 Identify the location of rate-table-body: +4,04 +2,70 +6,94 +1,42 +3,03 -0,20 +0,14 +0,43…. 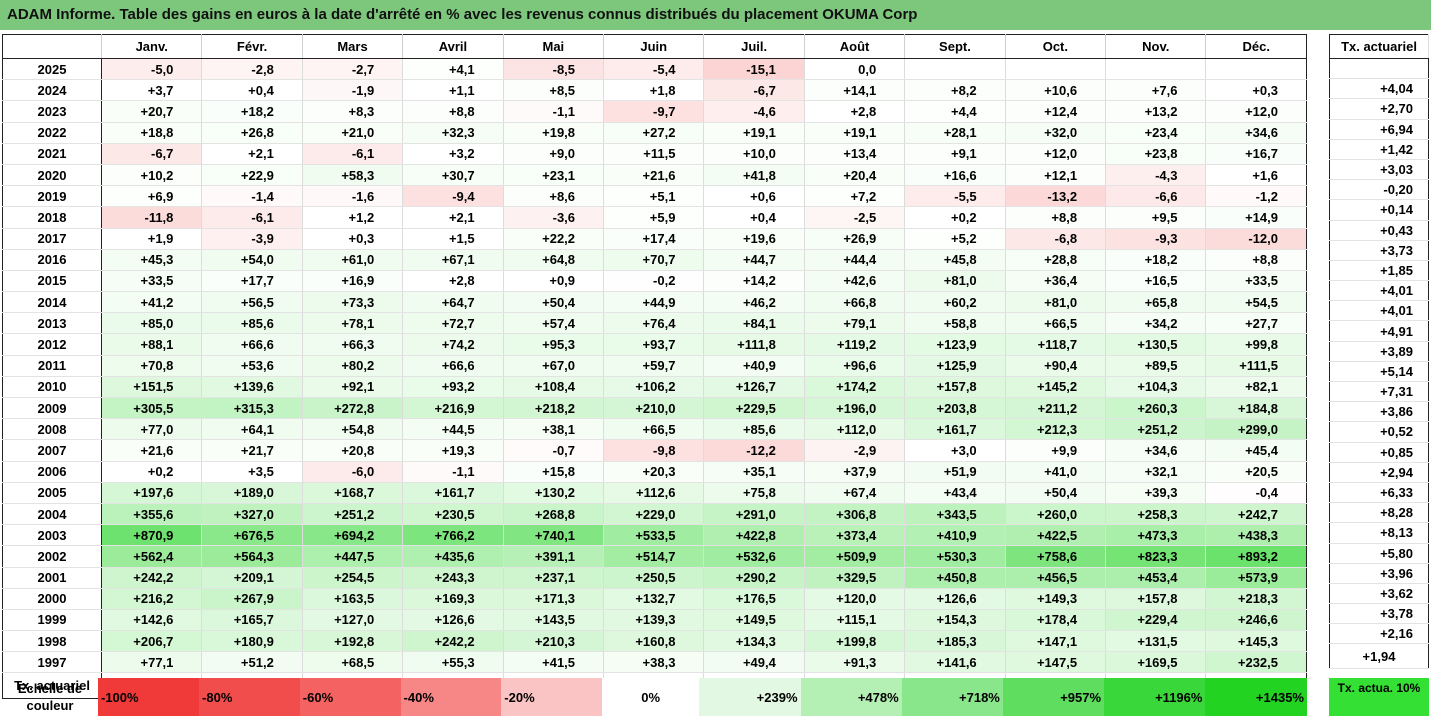
(1379, 351).